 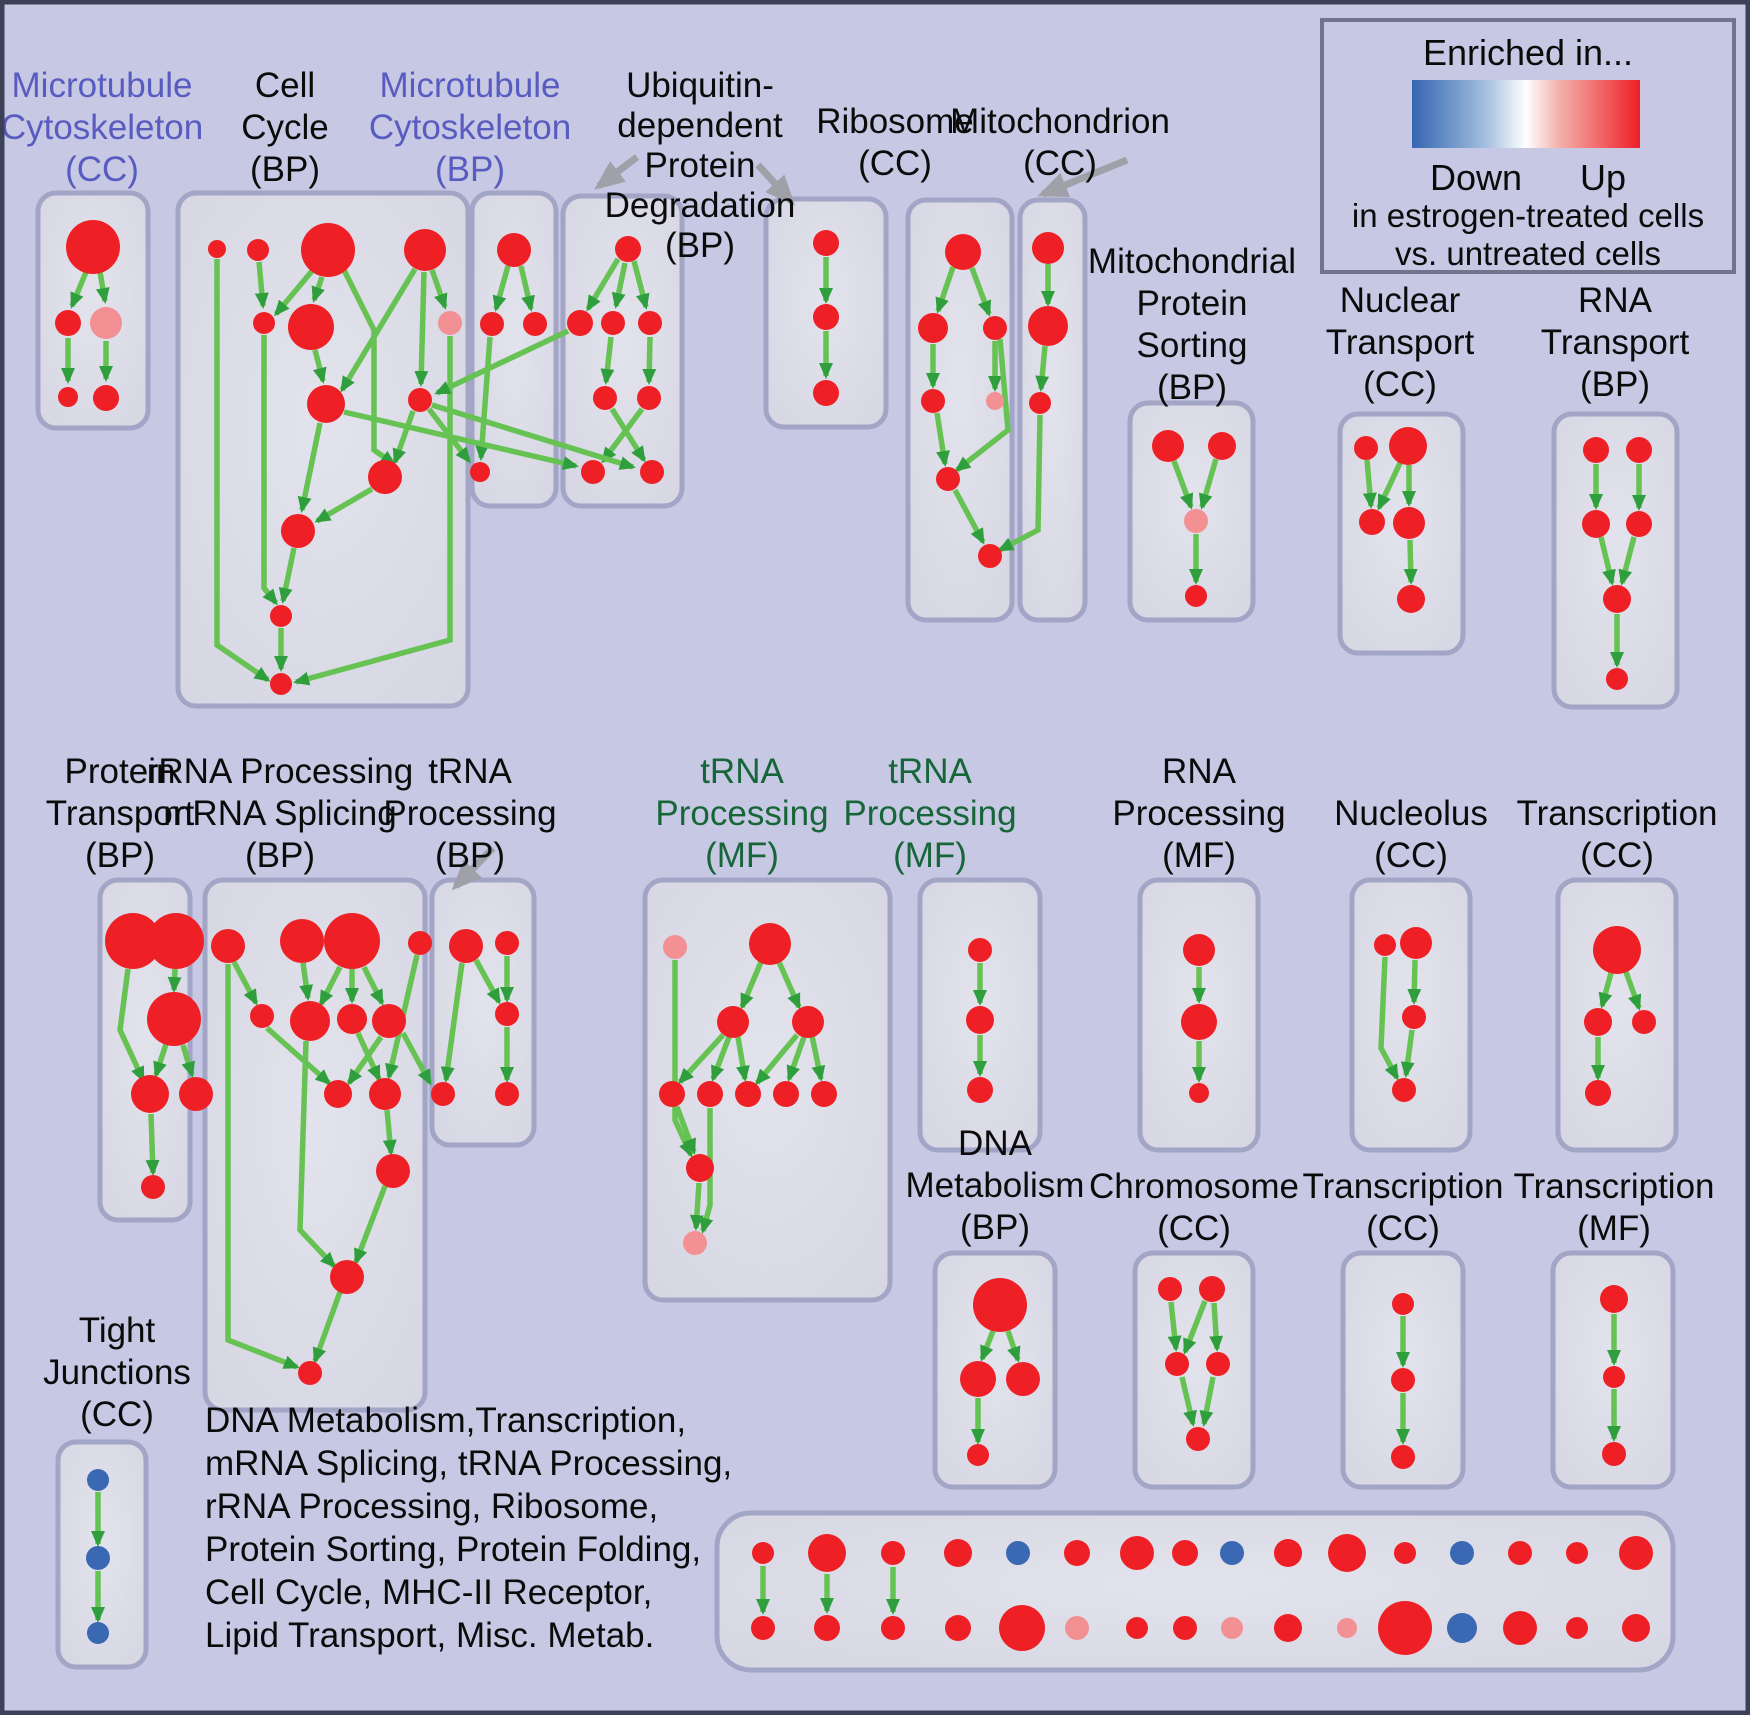 What do you see at coordinates (1083, 177) in the screenshot?
I see `annotation-arrow-mitochondrion` at bounding box center [1083, 177].